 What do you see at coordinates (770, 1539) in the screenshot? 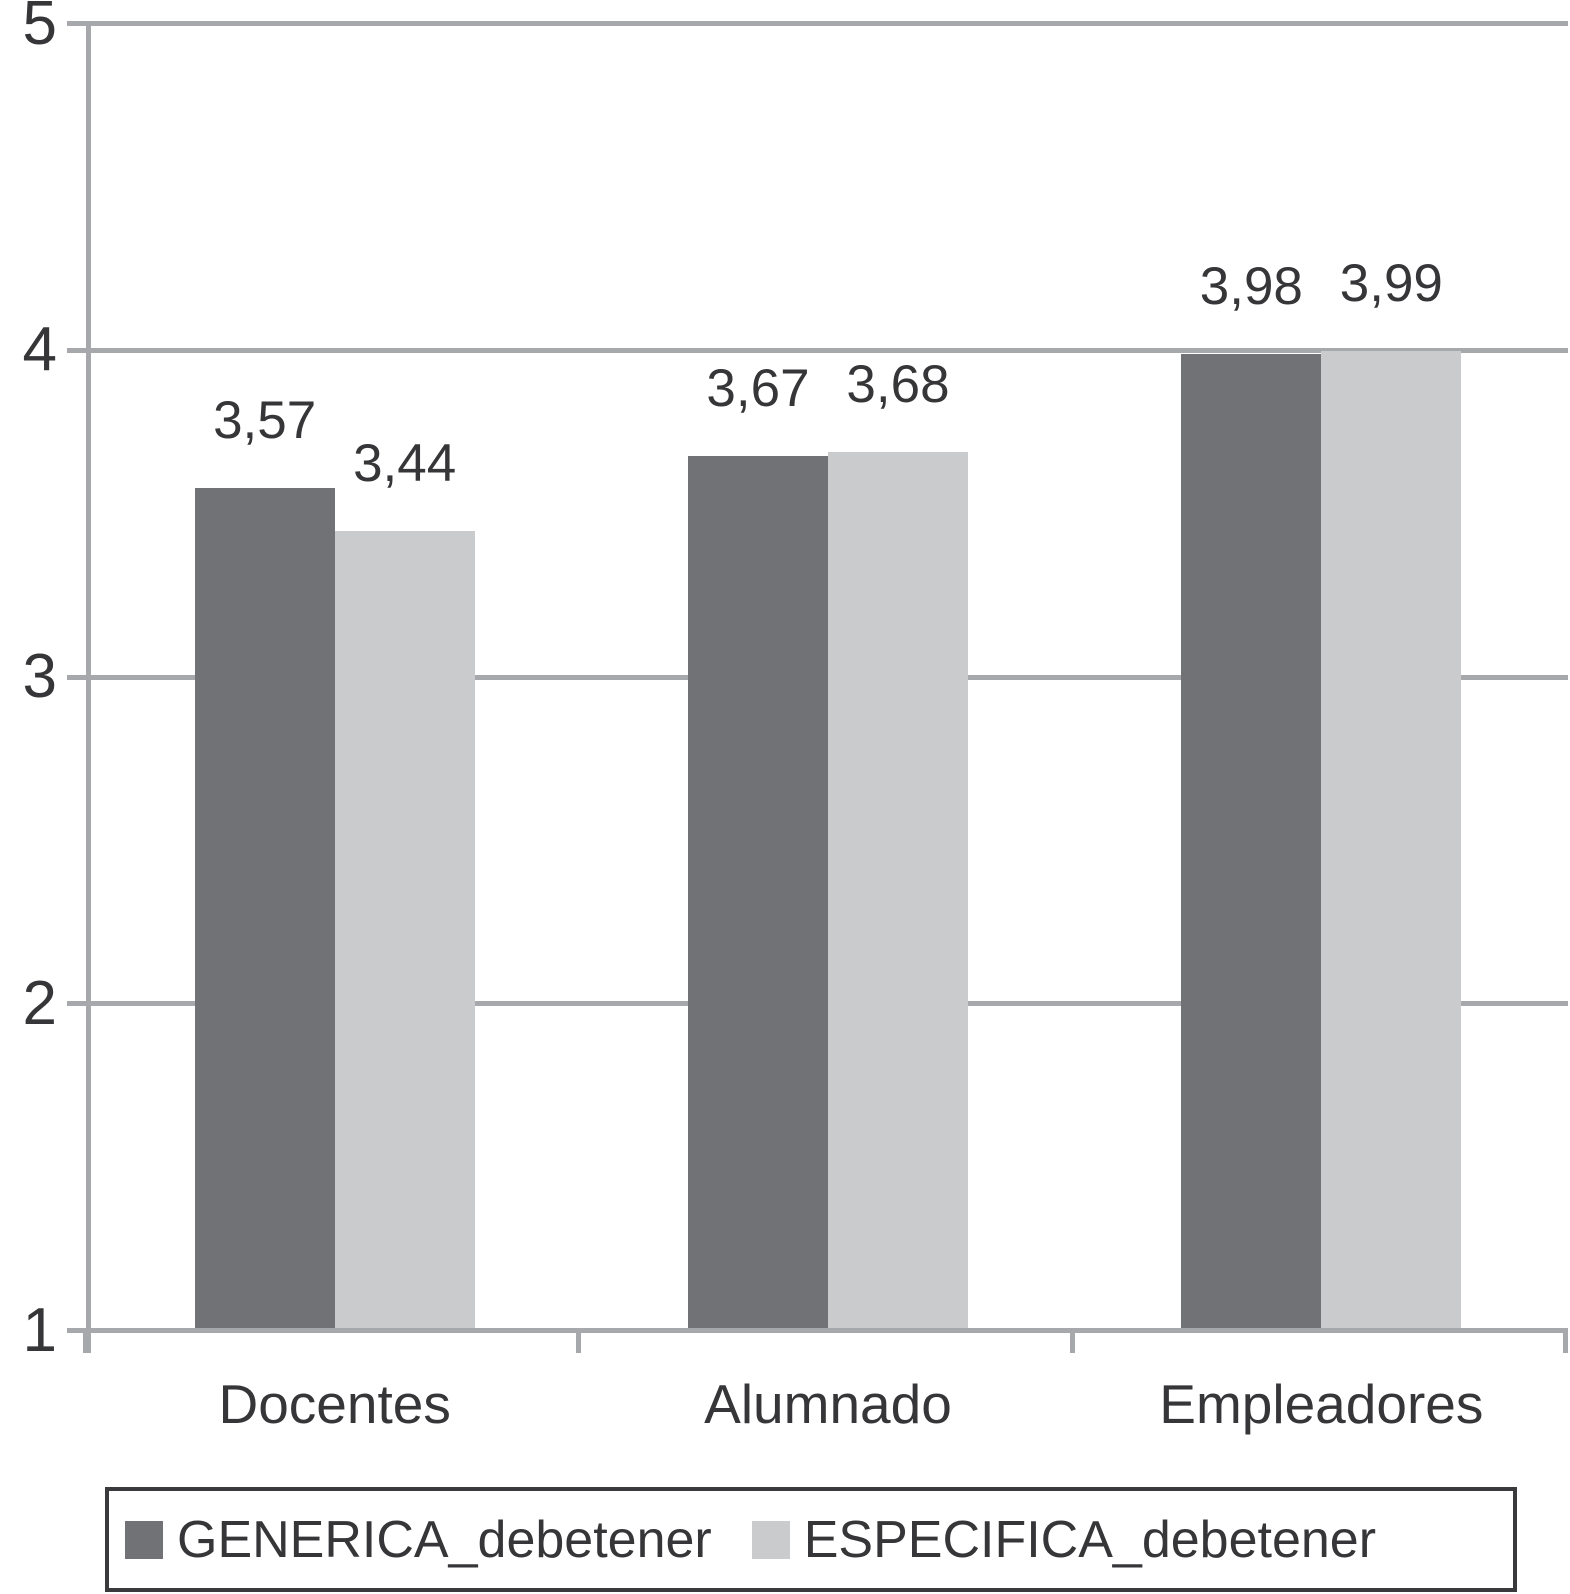
I see `legend-swatch-especifica-icon` at bounding box center [770, 1539].